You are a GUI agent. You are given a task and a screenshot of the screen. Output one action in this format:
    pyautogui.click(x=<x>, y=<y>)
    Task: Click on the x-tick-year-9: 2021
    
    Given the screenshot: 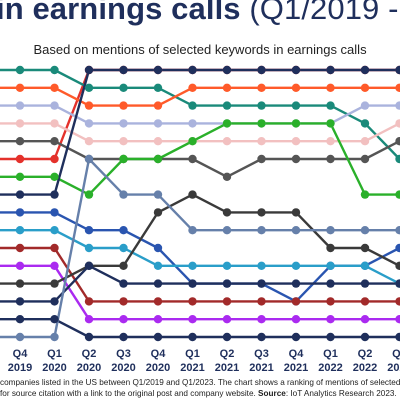 What is the action you would take?
    pyautogui.click(x=296, y=368)
    